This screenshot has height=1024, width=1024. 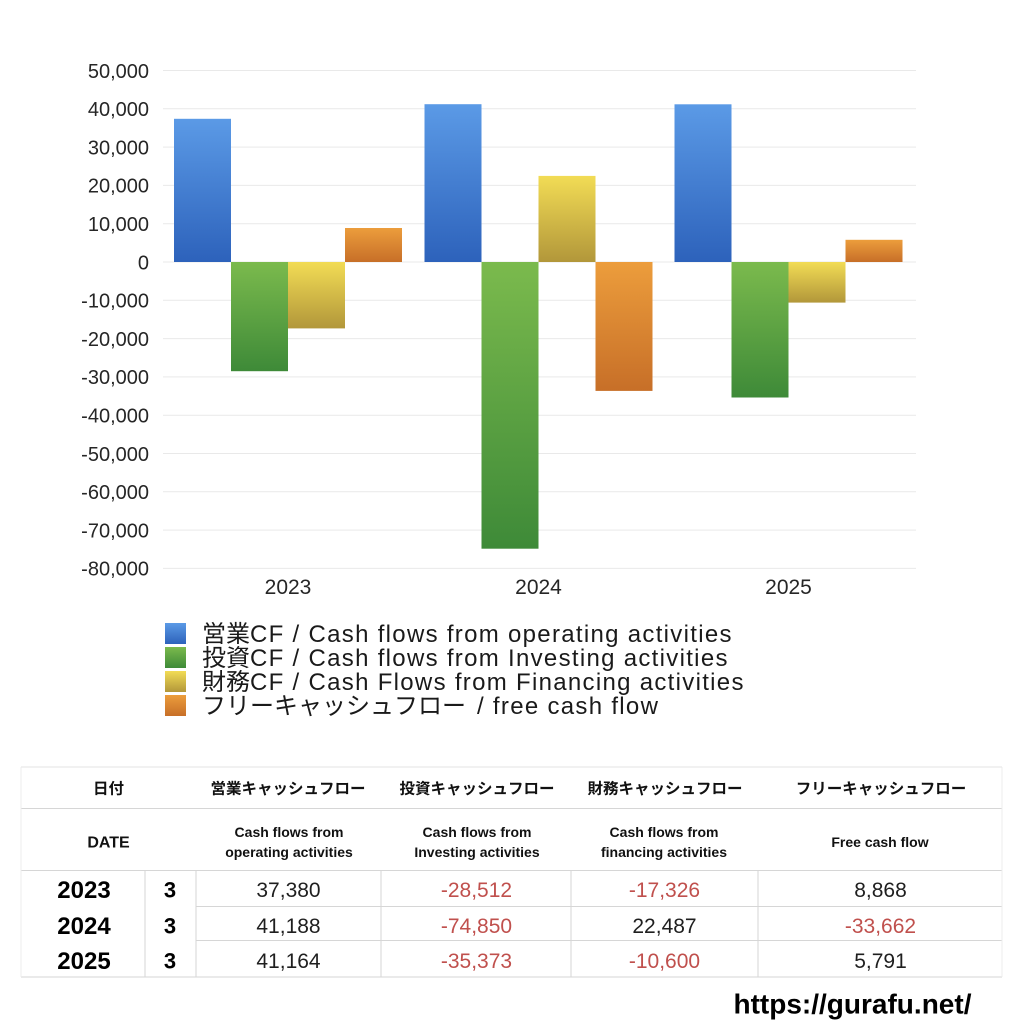 I want to click on svg-text: DATE, so click(x=108, y=842).